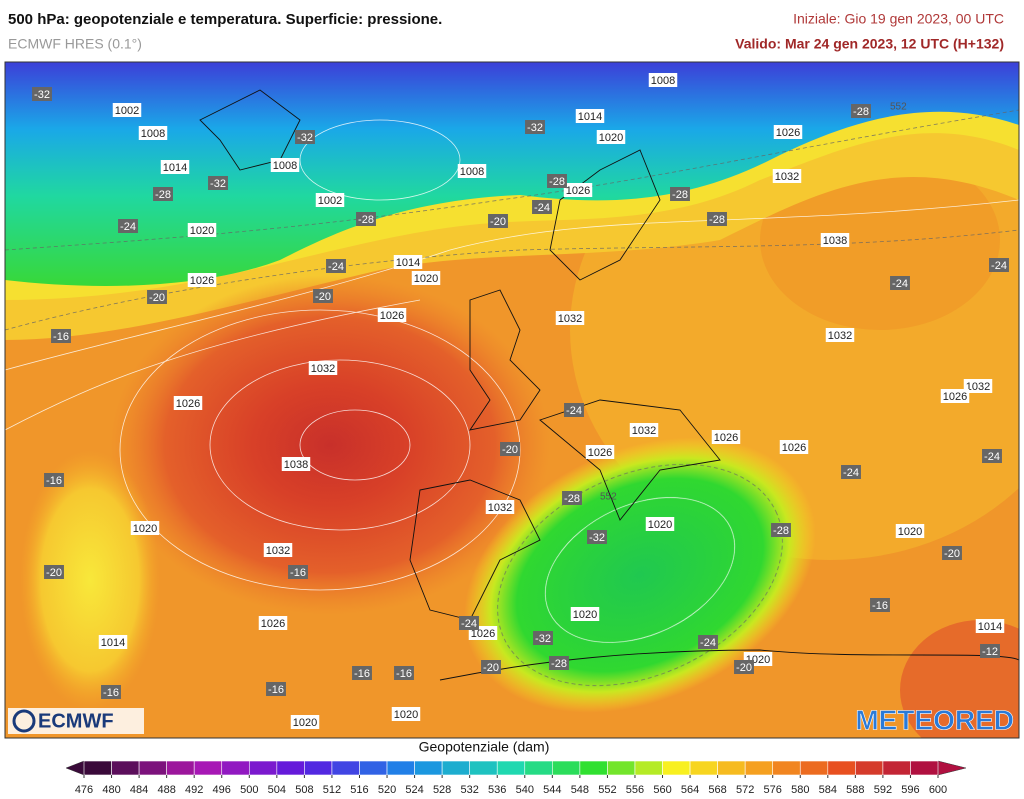 The height and width of the screenshot is (799, 1024). Describe the element at coordinates (898, 19) in the screenshot. I see `initial-time: Iniziale: Gio 19 gen 2023, 00 UTC` at that location.